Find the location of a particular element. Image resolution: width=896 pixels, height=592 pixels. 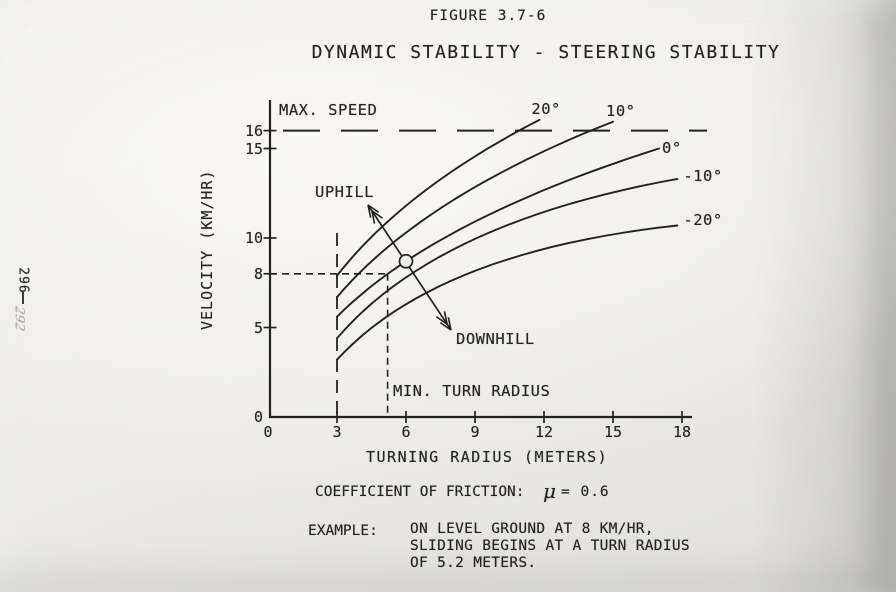

y-tick-label-5: 5 is located at coordinates (258, 327).